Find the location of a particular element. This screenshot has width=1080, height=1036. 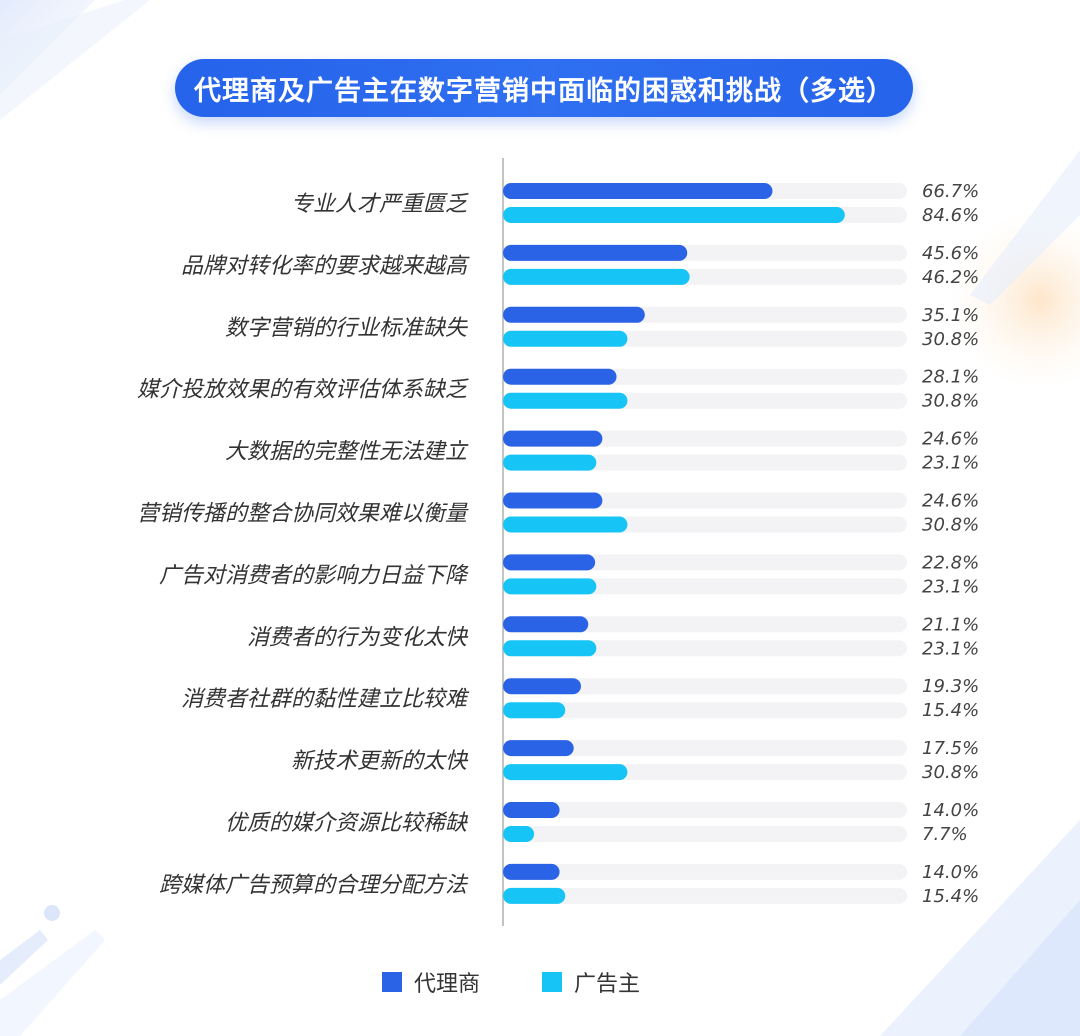

value-label: 21.1% is located at coordinates (950, 624).